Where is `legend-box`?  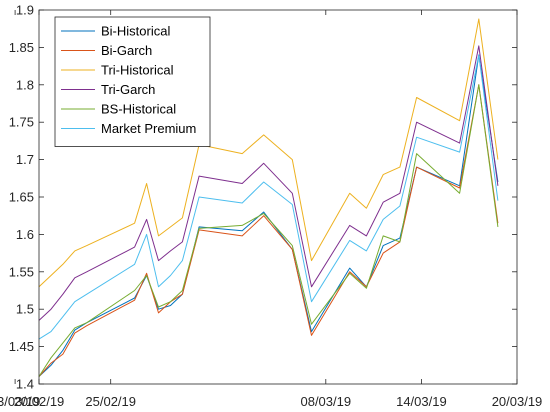 legend-box is located at coordinates (132, 81).